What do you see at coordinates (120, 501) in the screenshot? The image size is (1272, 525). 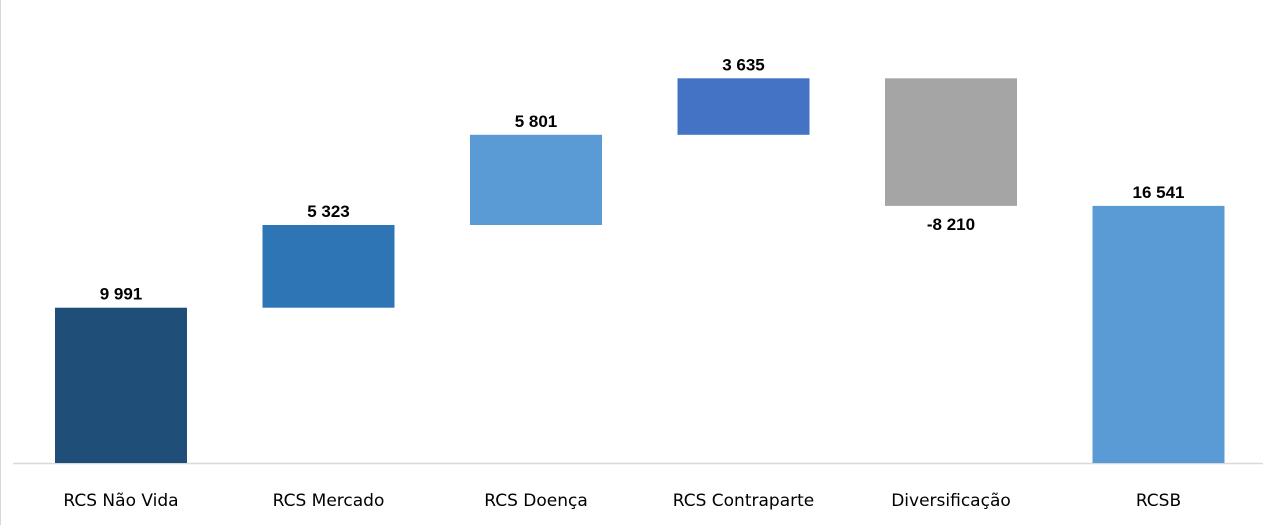 I see `category-label-0: RCS Não Vida` at bounding box center [120, 501].